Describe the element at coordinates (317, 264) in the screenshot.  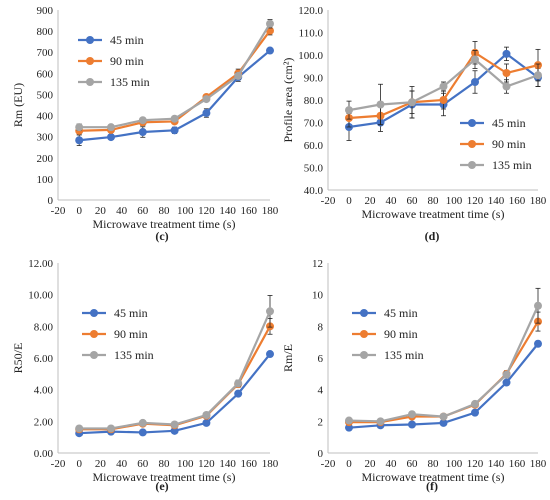
I see `y-tick-label: 12` at that location.